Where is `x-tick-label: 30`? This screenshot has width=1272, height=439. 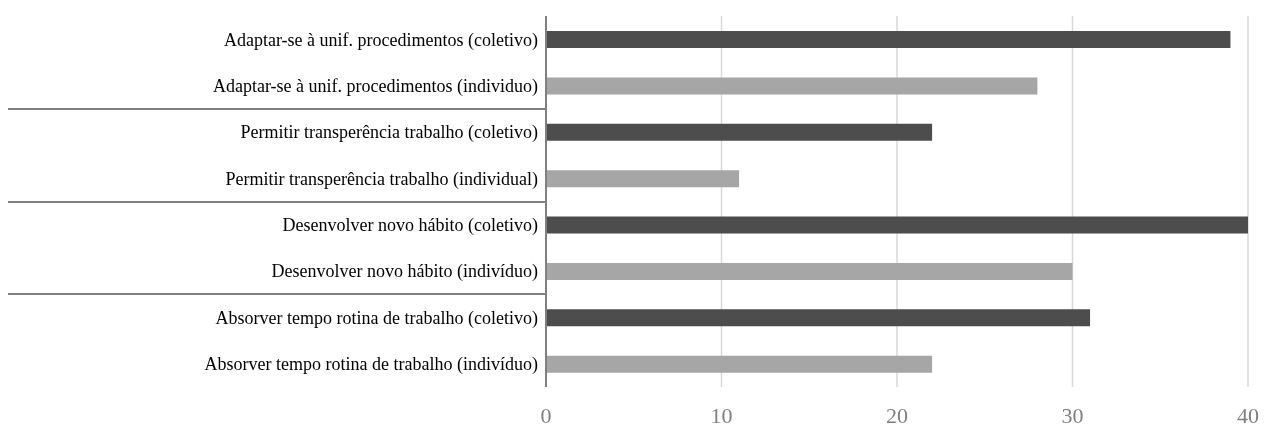
x-tick-label: 30 is located at coordinates (1072, 415).